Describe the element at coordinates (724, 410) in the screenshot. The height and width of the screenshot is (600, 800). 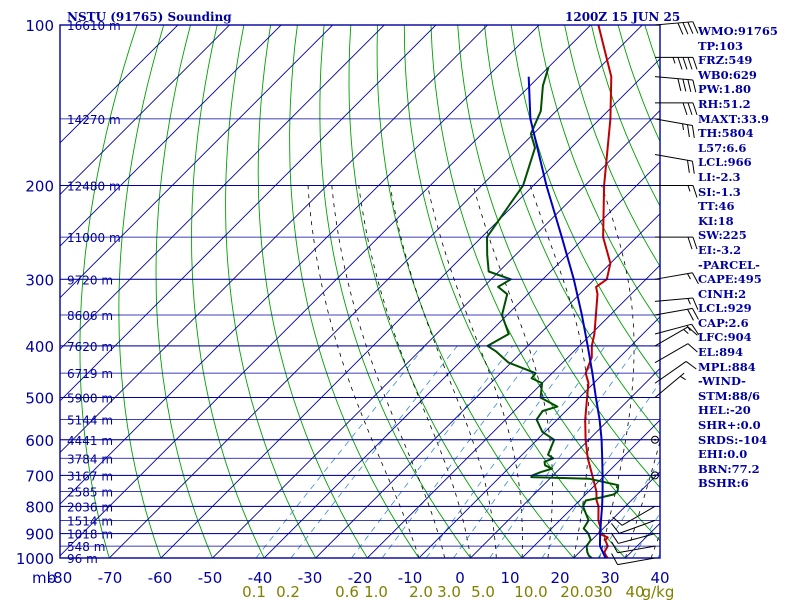
I see `index-value: HEL:-20` at that location.